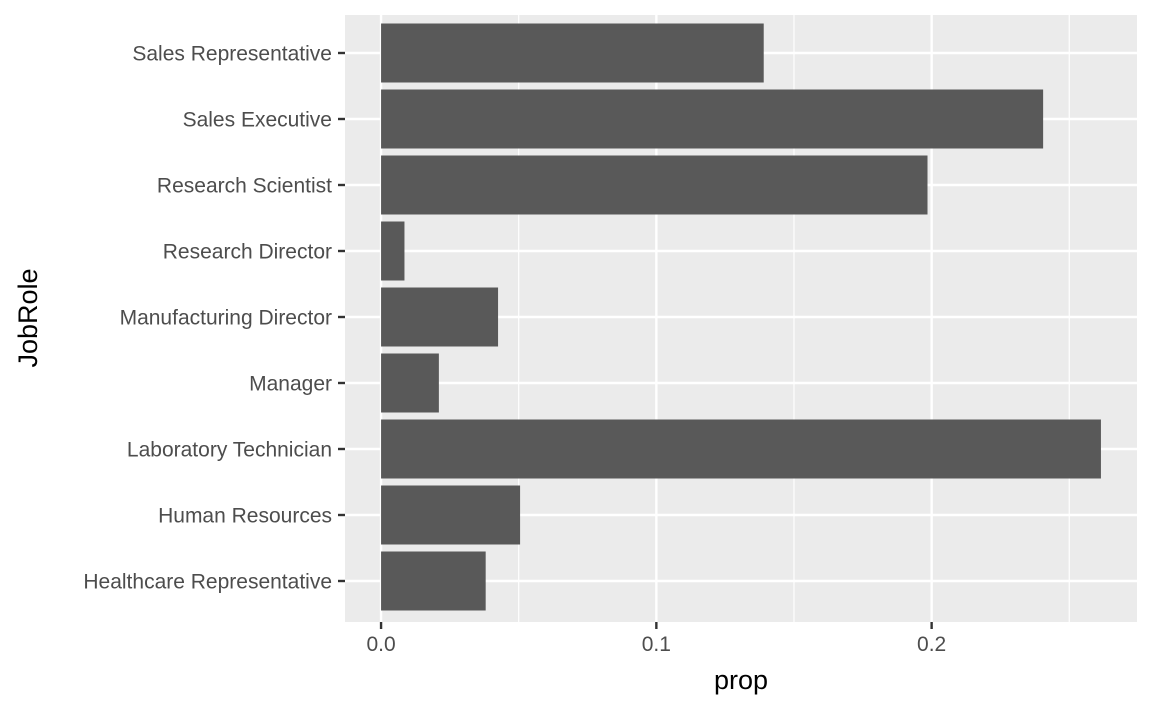  Describe the element at coordinates (232, 54) in the screenshot. I see `y-tick-label: Sales Representative` at that location.